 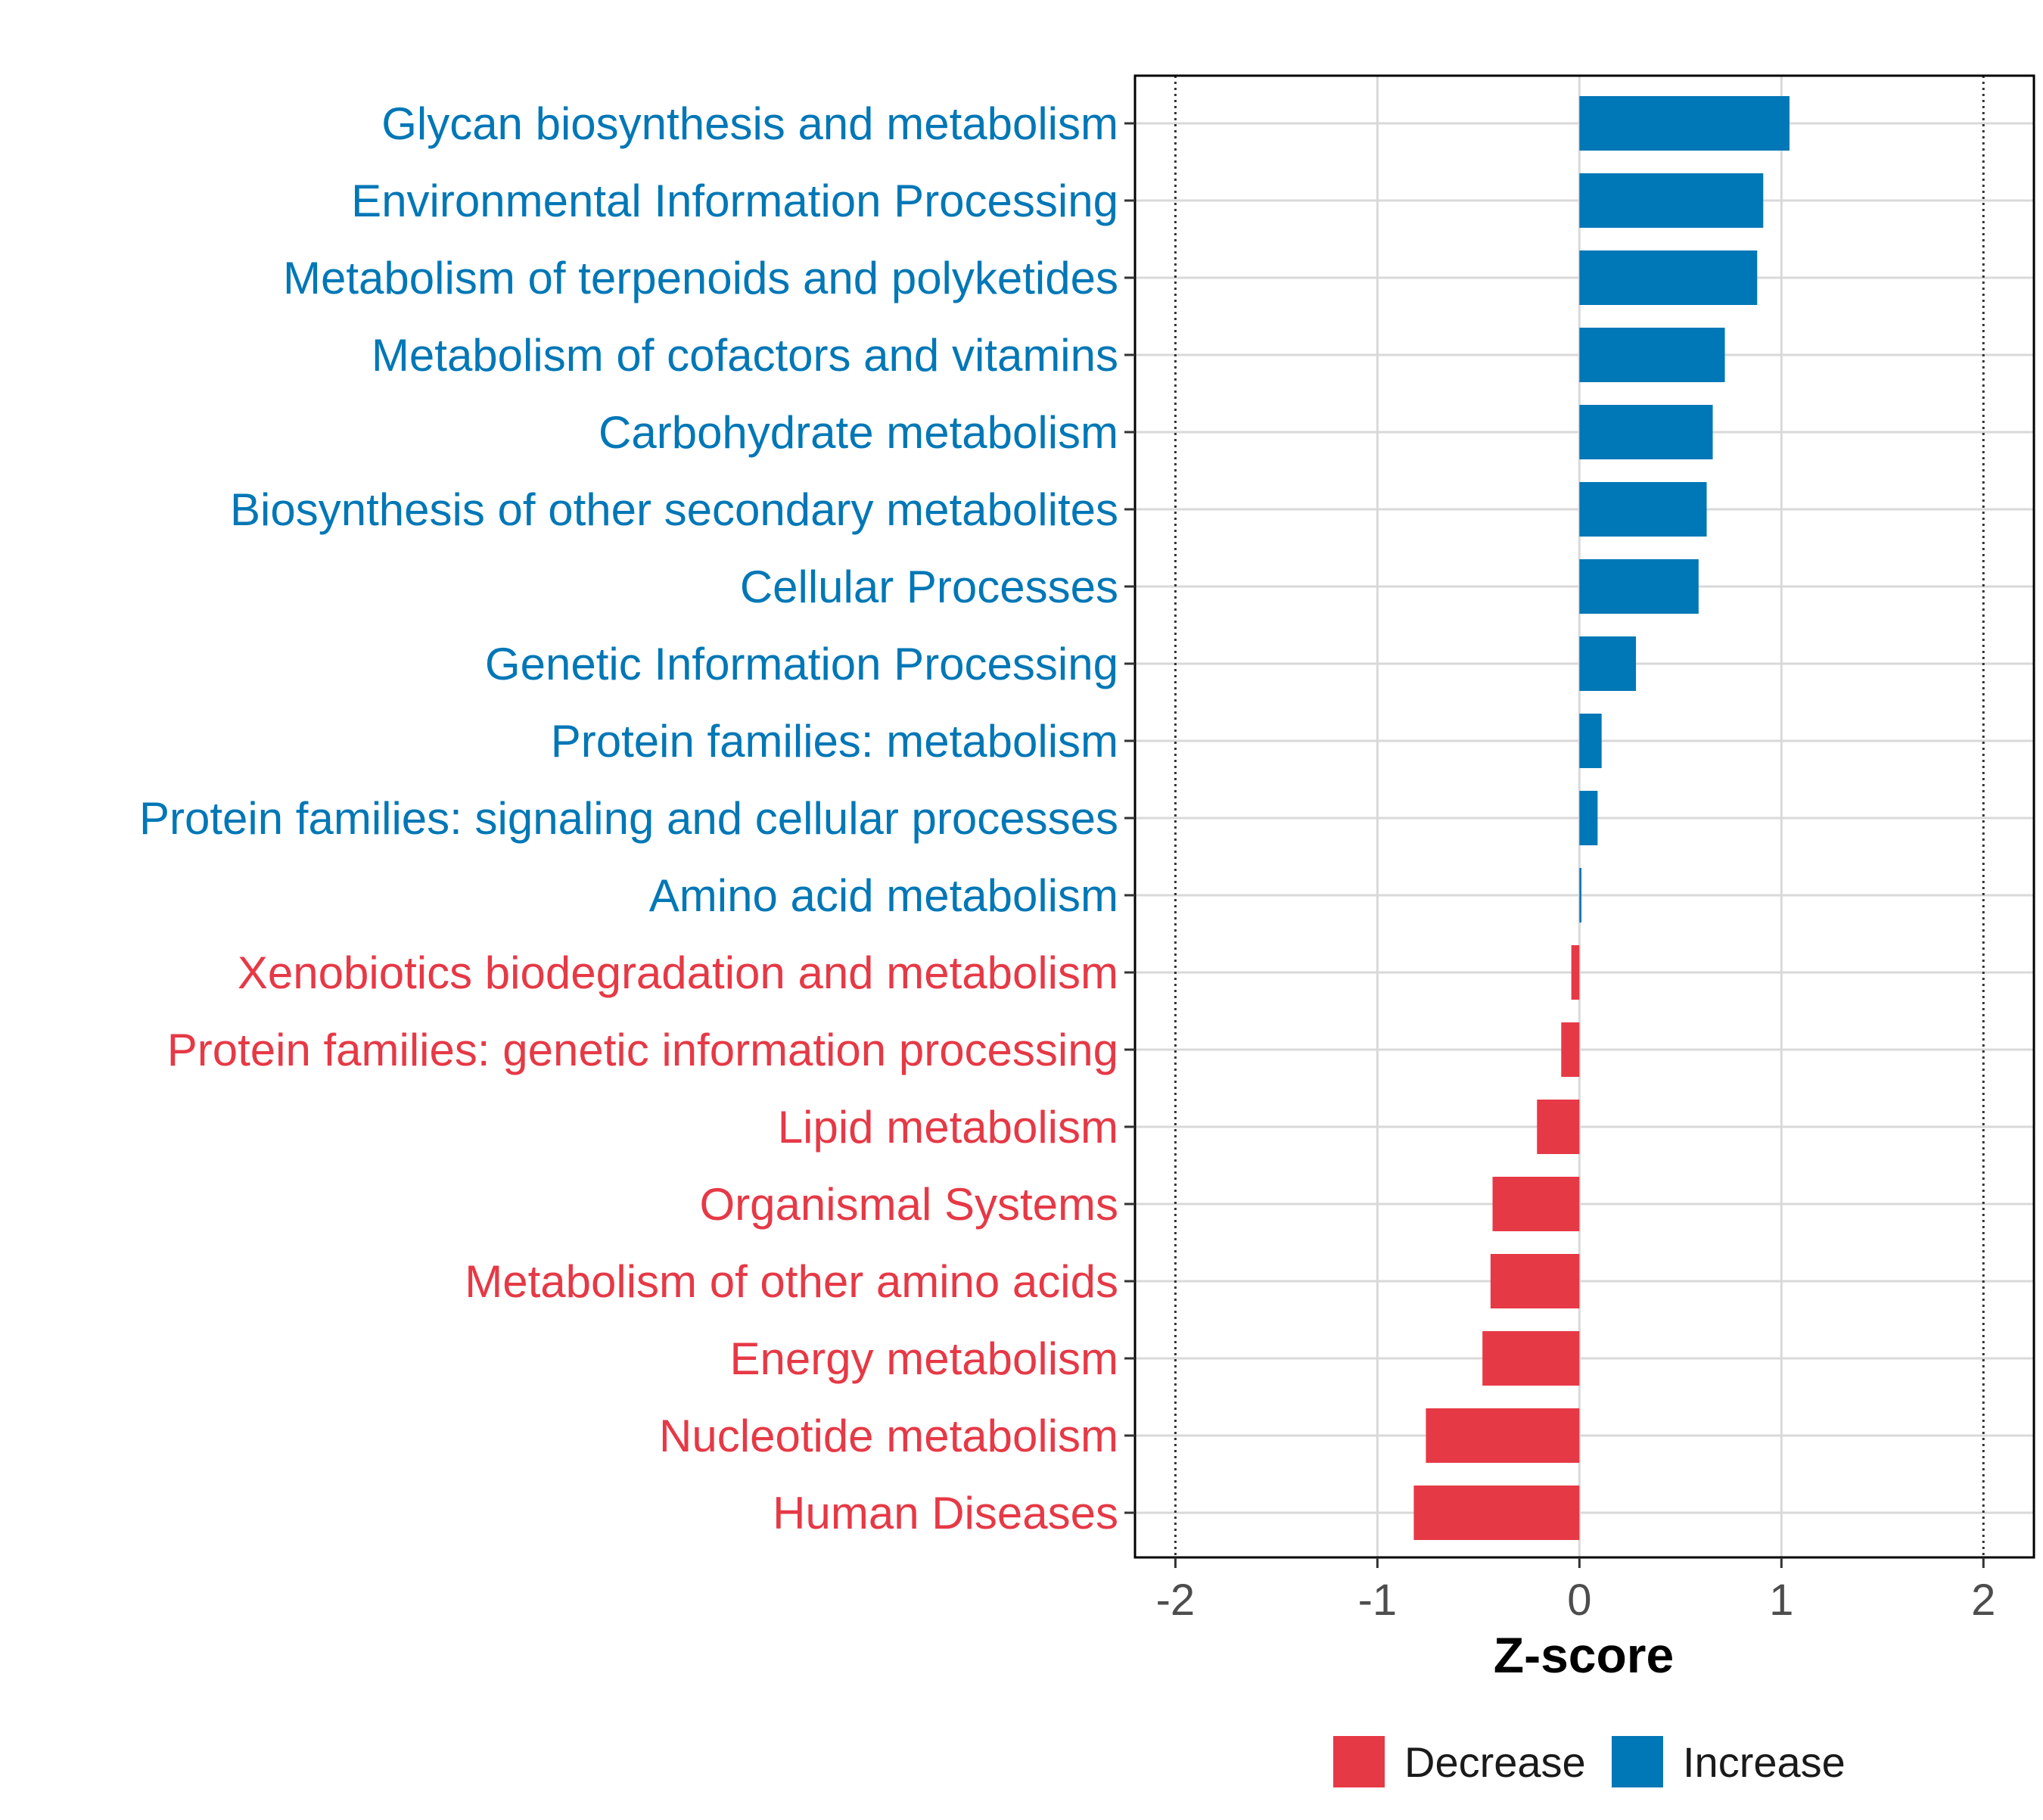 What do you see at coordinates (1765, 1762) in the screenshot?
I see `legend-label: Increase` at bounding box center [1765, 1762].